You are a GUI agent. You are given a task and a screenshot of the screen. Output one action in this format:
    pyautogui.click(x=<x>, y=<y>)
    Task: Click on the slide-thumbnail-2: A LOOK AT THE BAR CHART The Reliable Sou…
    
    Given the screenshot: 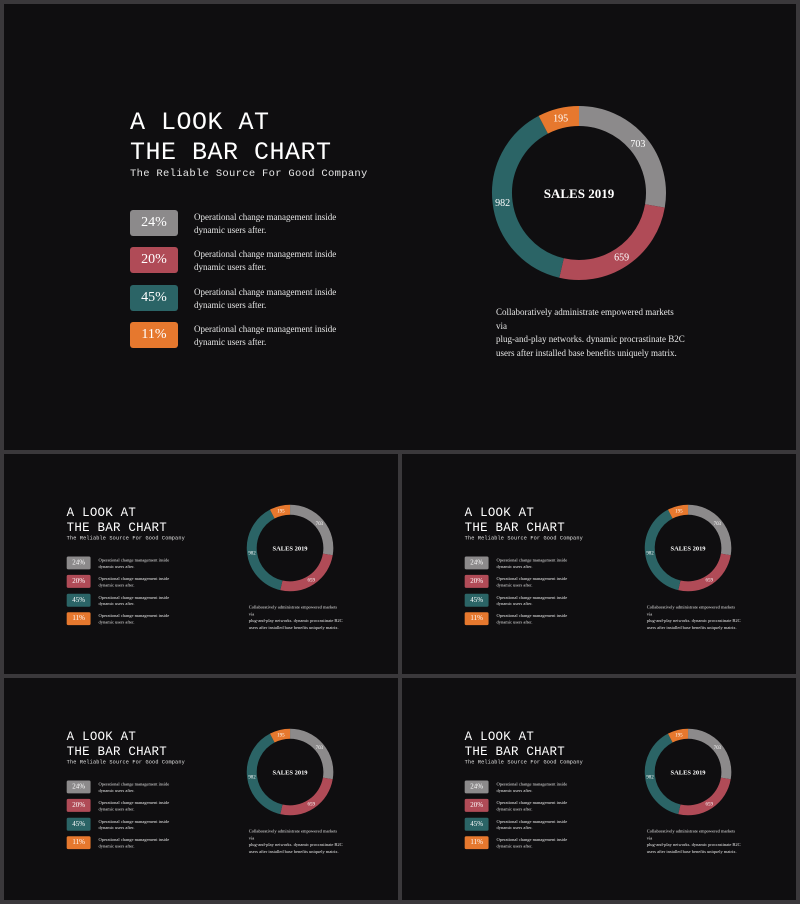 What is the action you would take?
    pyautogui.click(x=599, y=564)
    